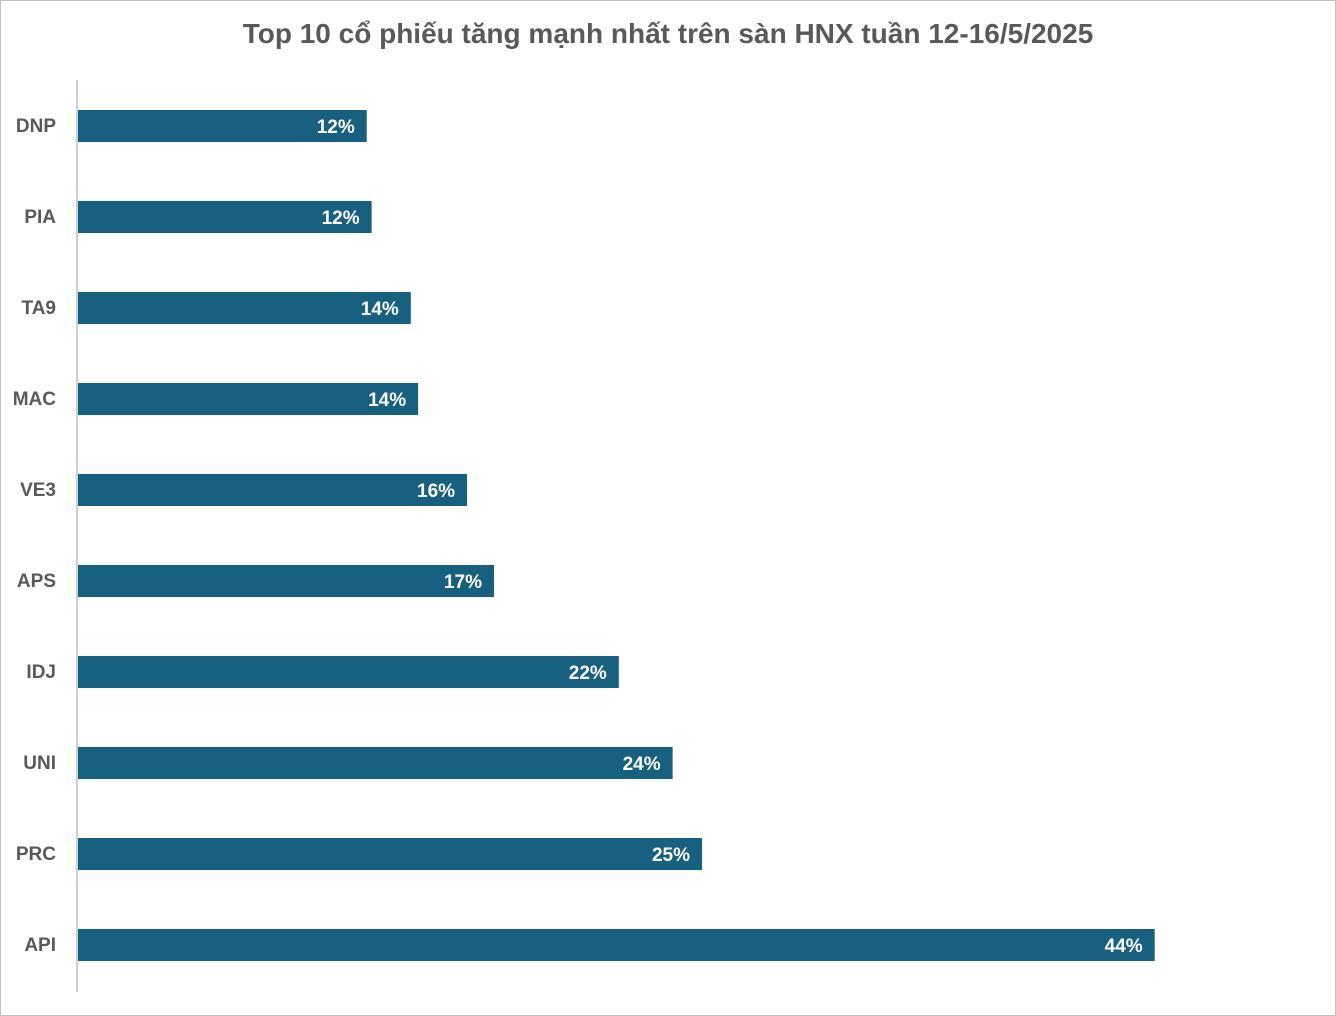  What do you see at coordinates (38, 490) in the screenshot?
I see `category-label-ve3: VE3` at bounding box center [38, 490].